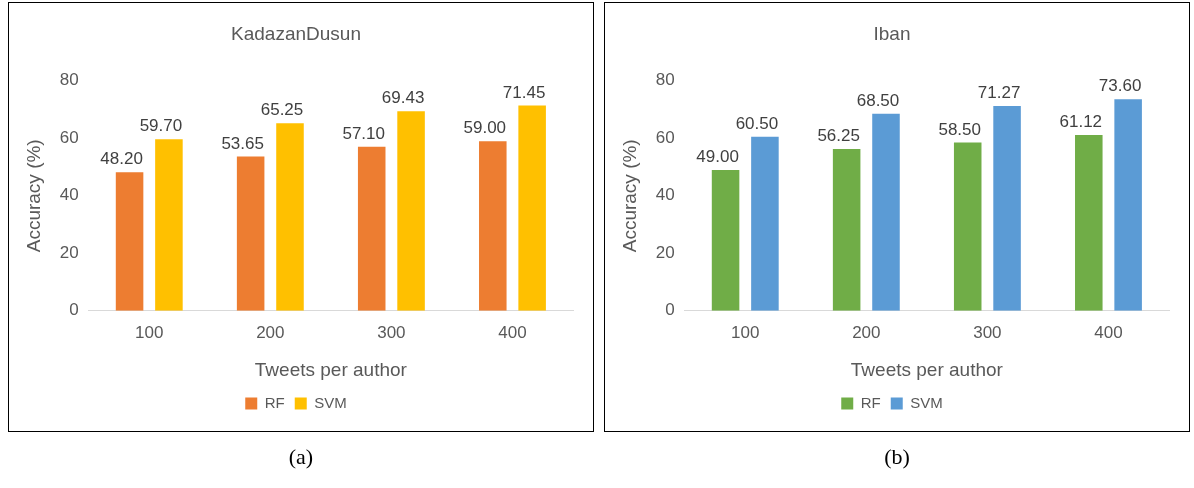 The height and width of the screenshot is (488, 1194). What do you see at coordinates (717, 157) in the screenshot?
I see `data-label: 49.00` at bounding box center [717, 157].